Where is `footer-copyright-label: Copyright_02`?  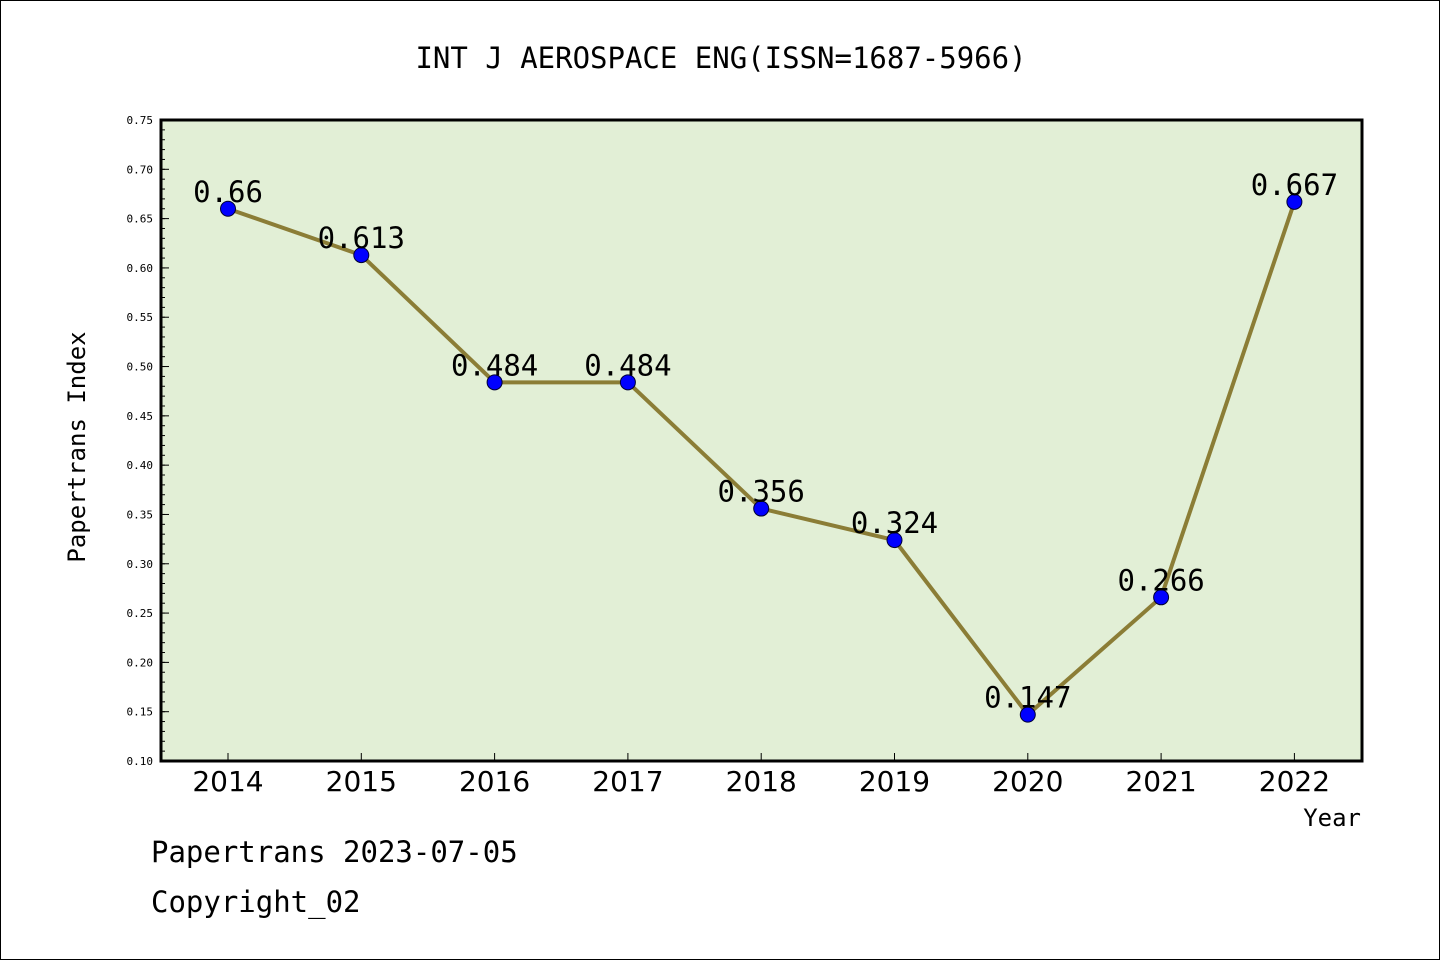
footer-copyright-label: Copyright_02 is located at coordinates (256, 902).